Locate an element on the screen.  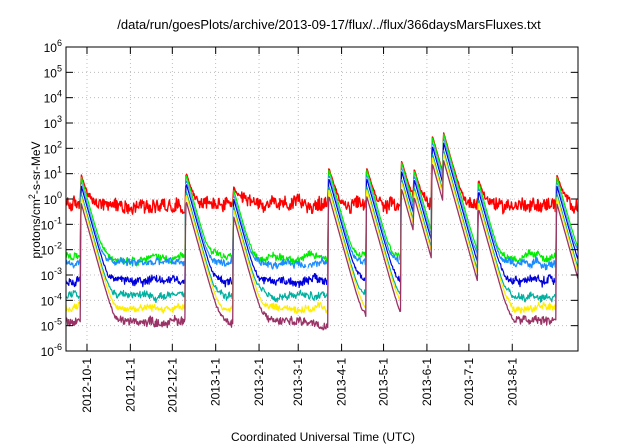
x-tick-label: 2012-12-1 is located at coordinates (172, 385).